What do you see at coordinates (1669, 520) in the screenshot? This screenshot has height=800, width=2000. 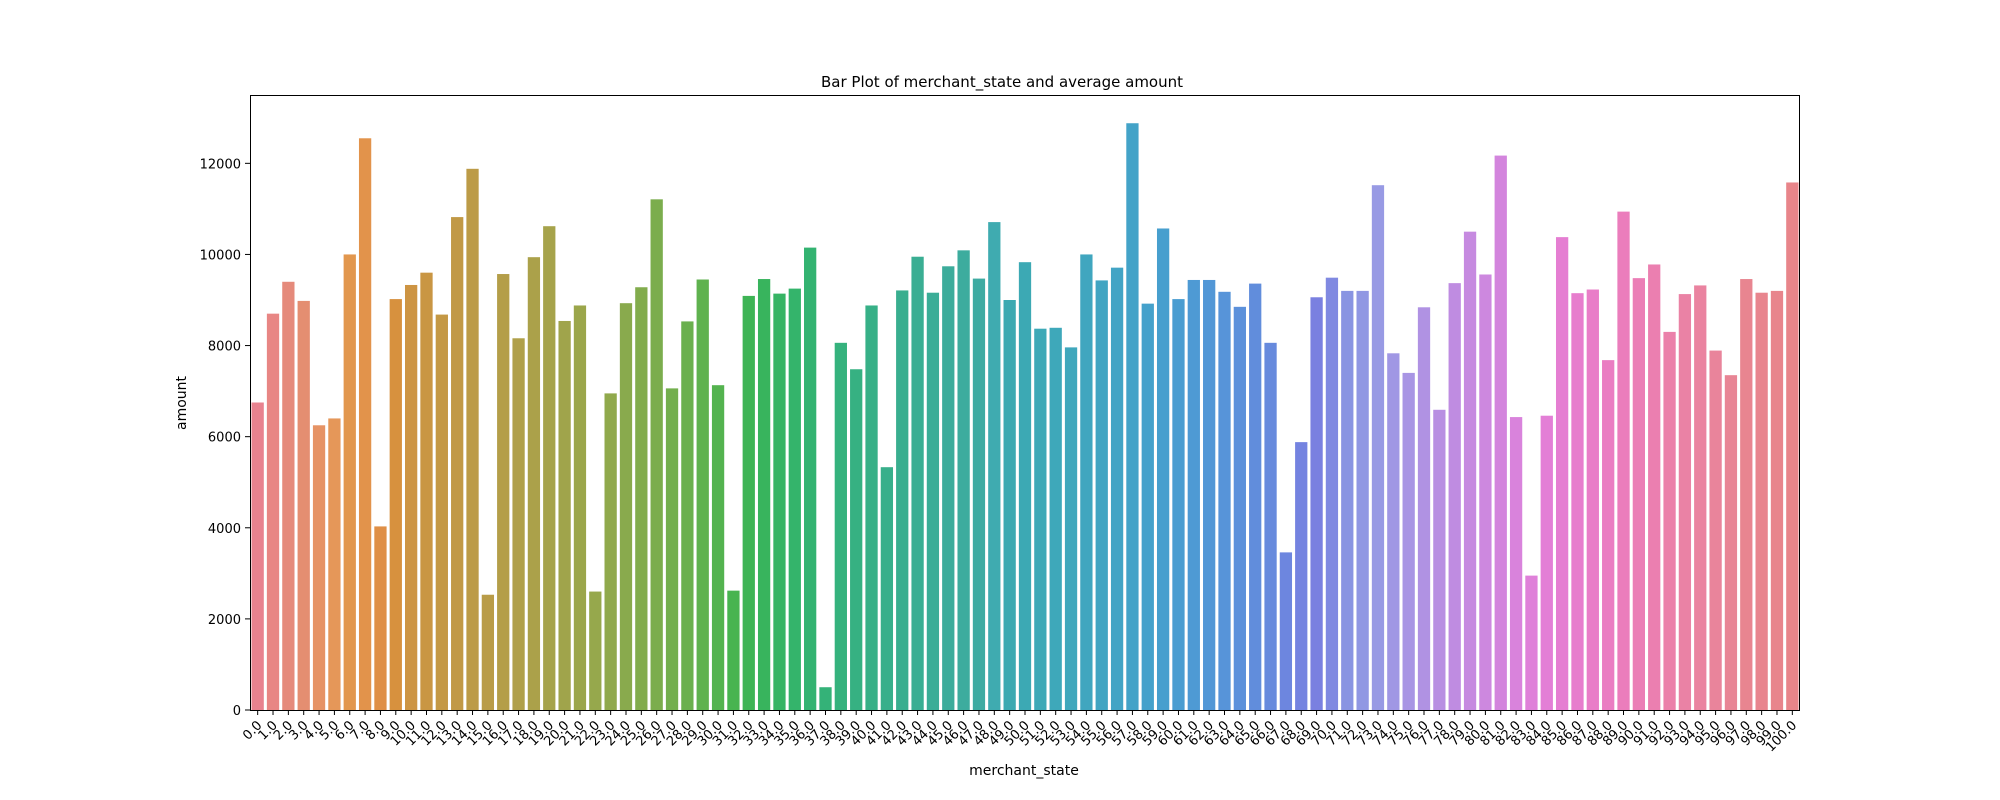 I see `bar-92.0` at bounding box center [1669, 520].